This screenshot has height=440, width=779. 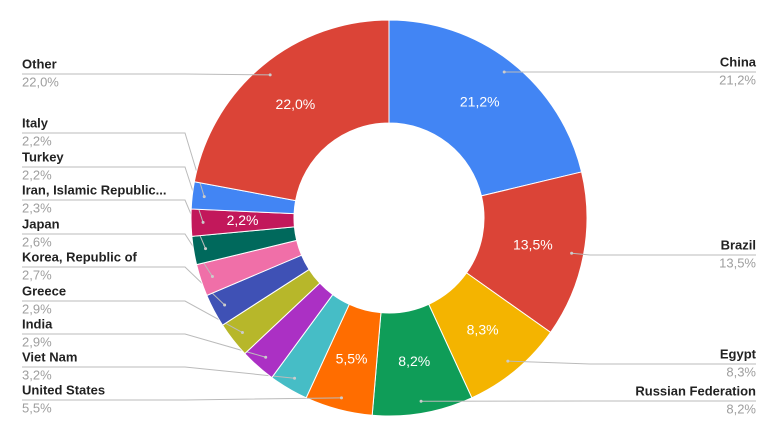 What do you see at coordinates (695, 390) in the screenshot?
I see `legend-label: Russian Federation` at bounding box center [695, 390].